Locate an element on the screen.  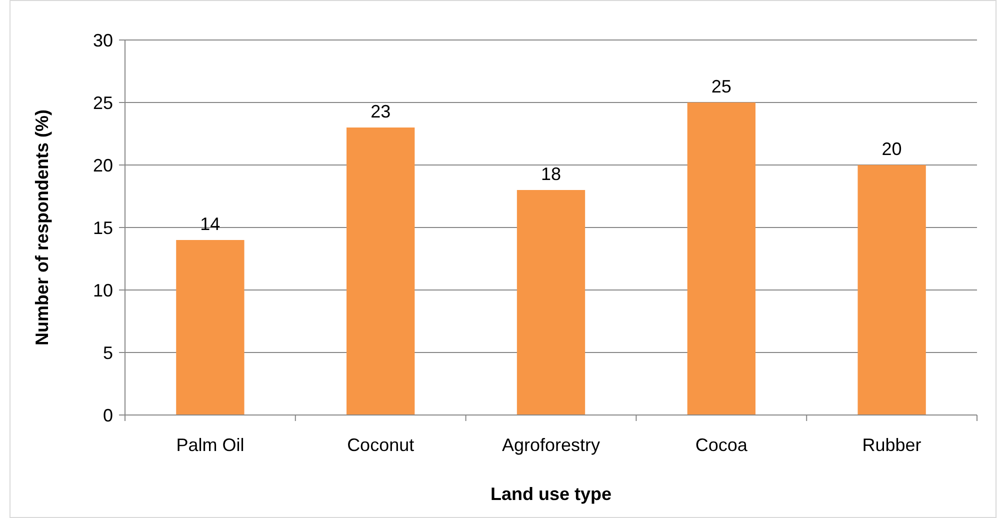
y-tick-label: 30 is located at coordinates (102, 40).